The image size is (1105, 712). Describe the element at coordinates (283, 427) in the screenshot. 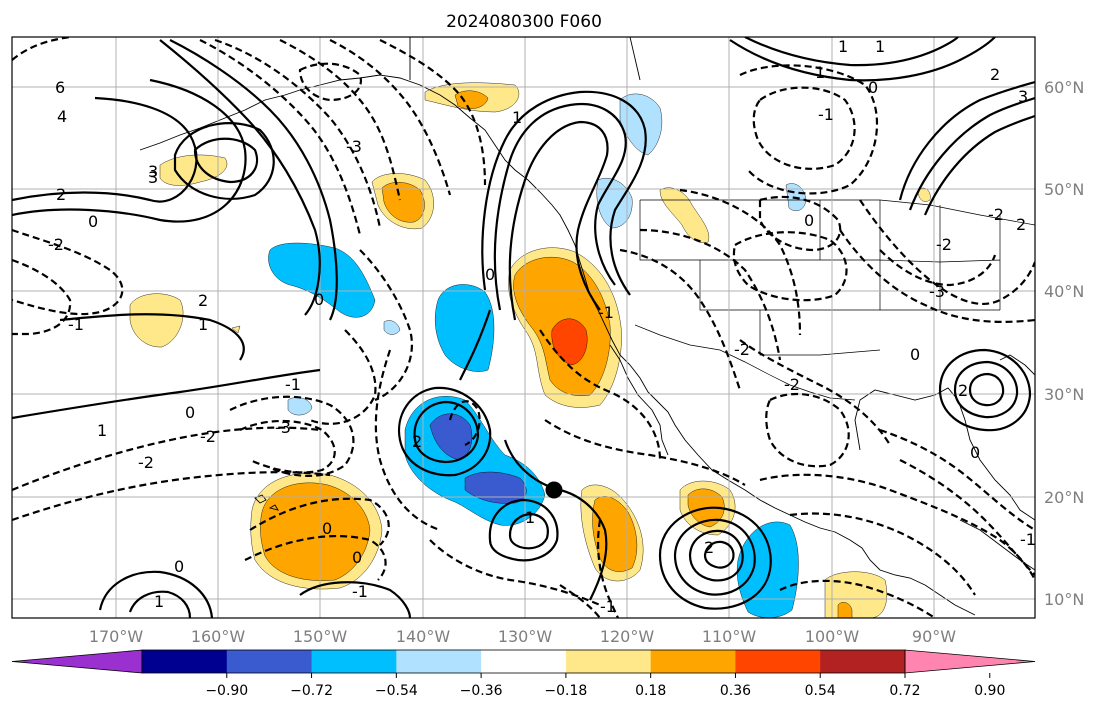

I see `contour-label: -3` at that location.